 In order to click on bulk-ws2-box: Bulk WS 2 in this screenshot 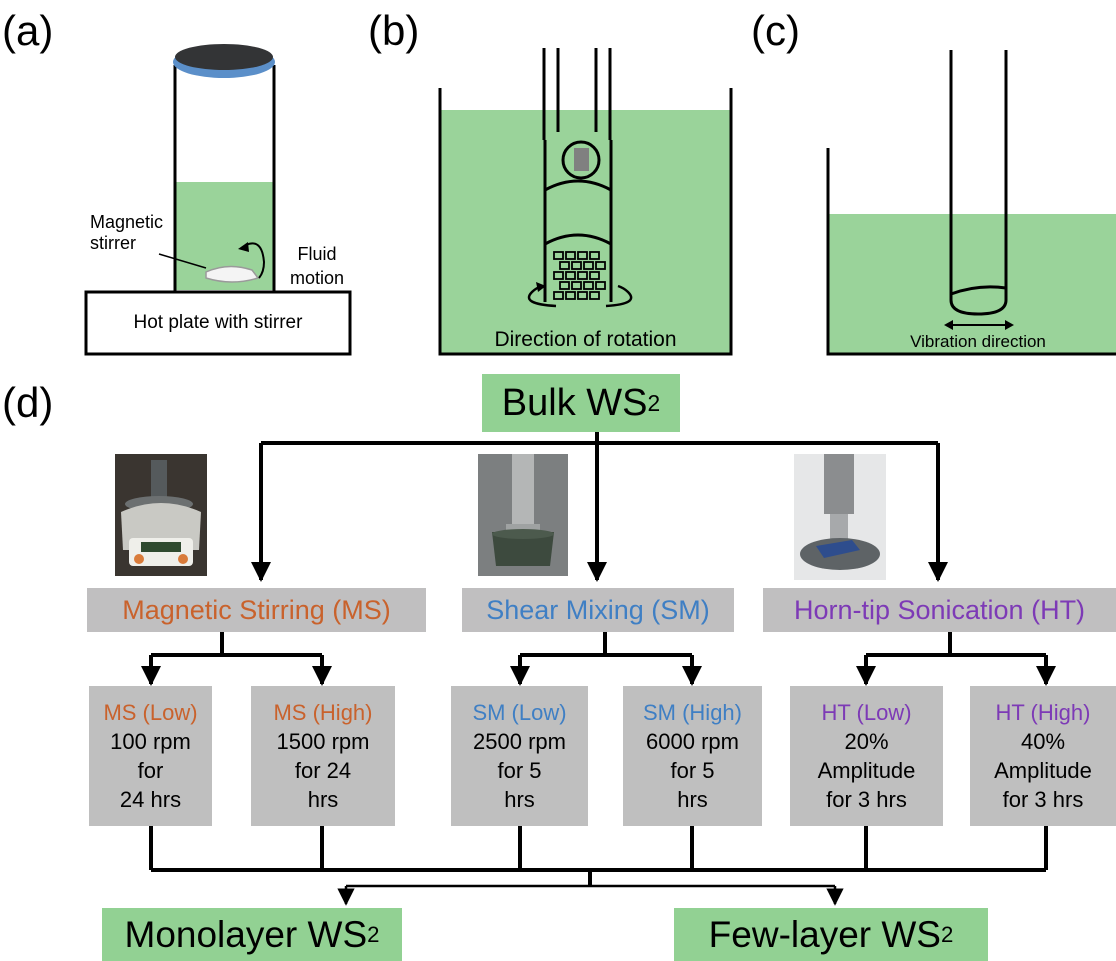, I will do `click(581, 403)`.